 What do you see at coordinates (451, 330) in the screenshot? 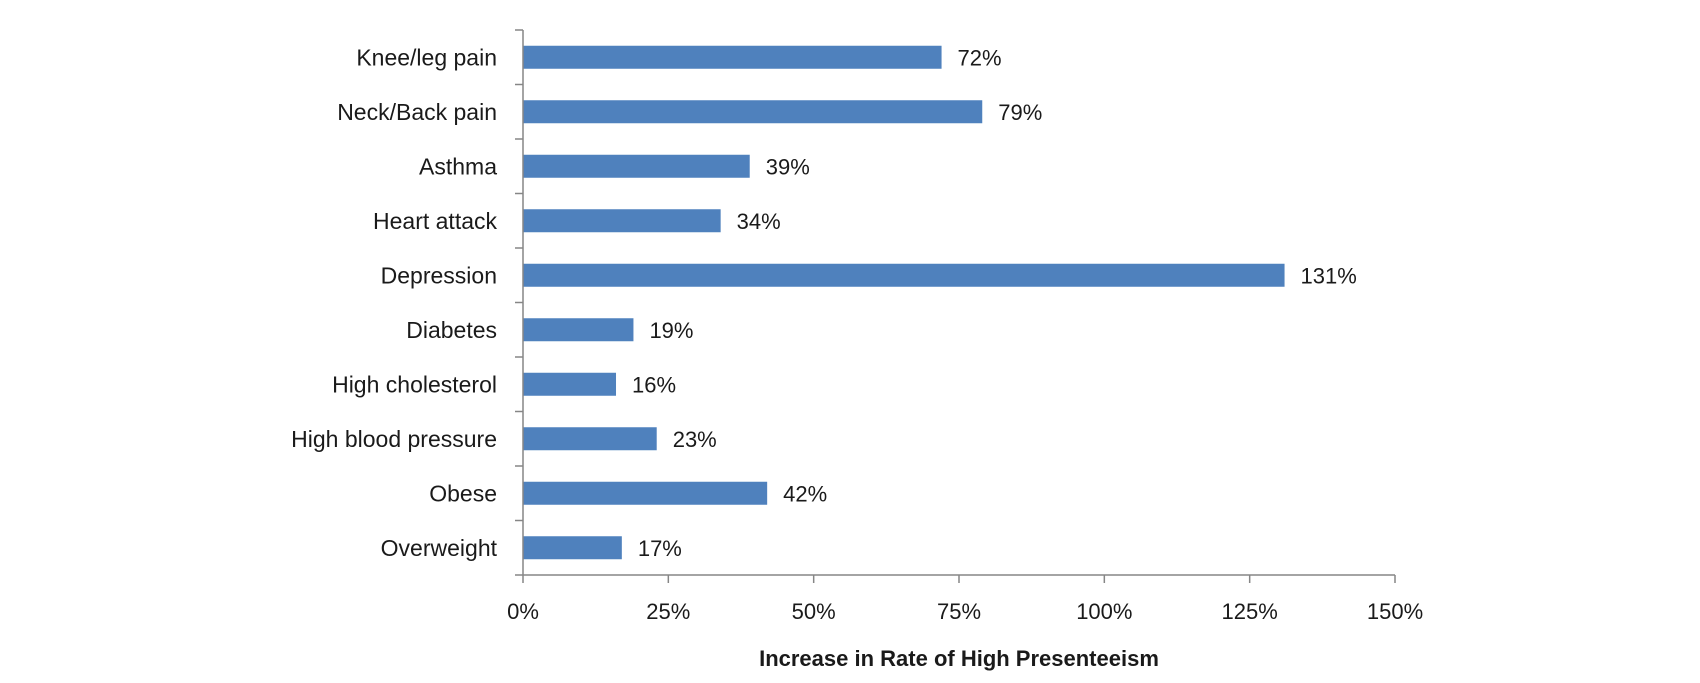
I see `category-label: Diabetes` at bounding box center [451, 330].